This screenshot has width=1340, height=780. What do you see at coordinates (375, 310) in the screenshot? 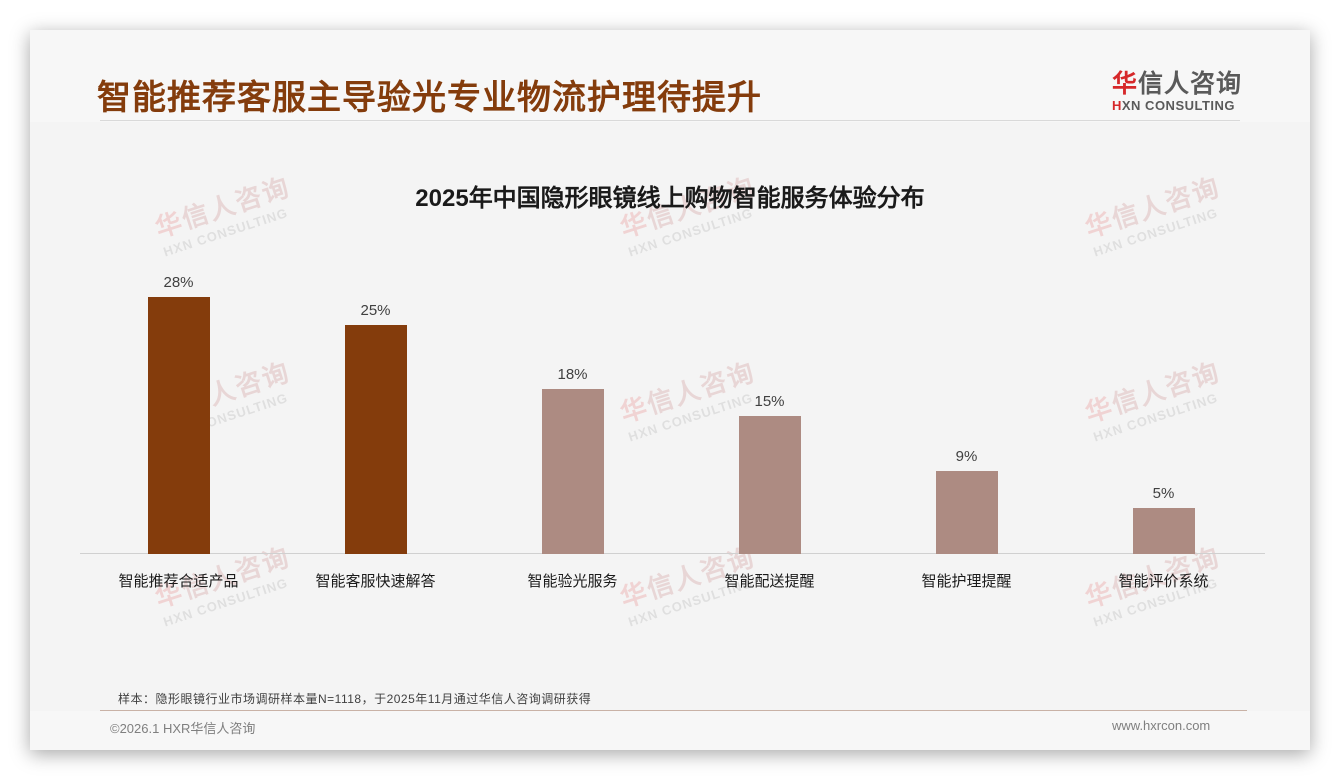
I see `bar-value-label: 25%` at bounding box center [375, 310].